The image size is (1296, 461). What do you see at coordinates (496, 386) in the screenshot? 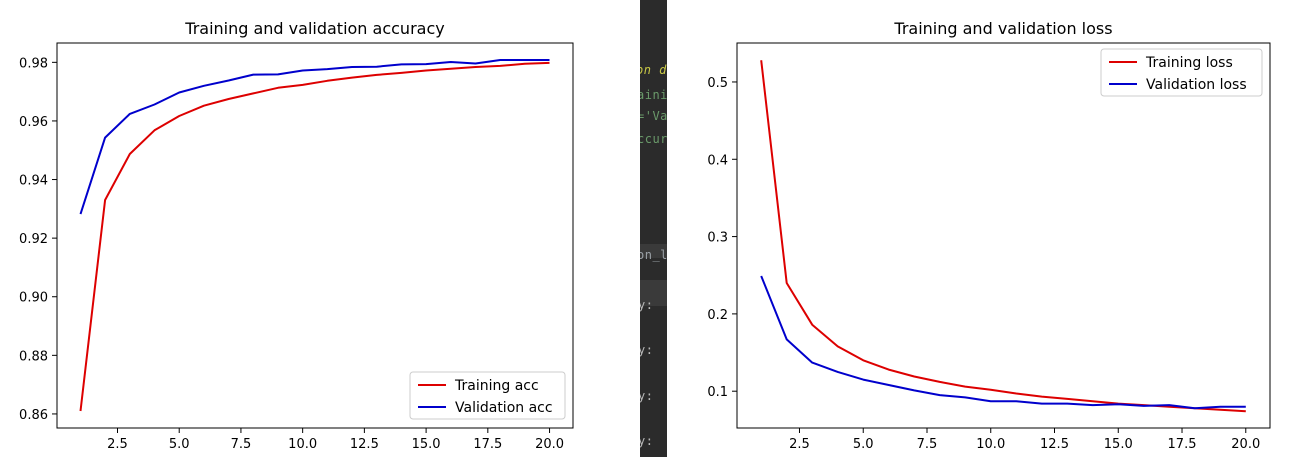
I see `legend-label: Training acc` at bounding box center [496, 386].